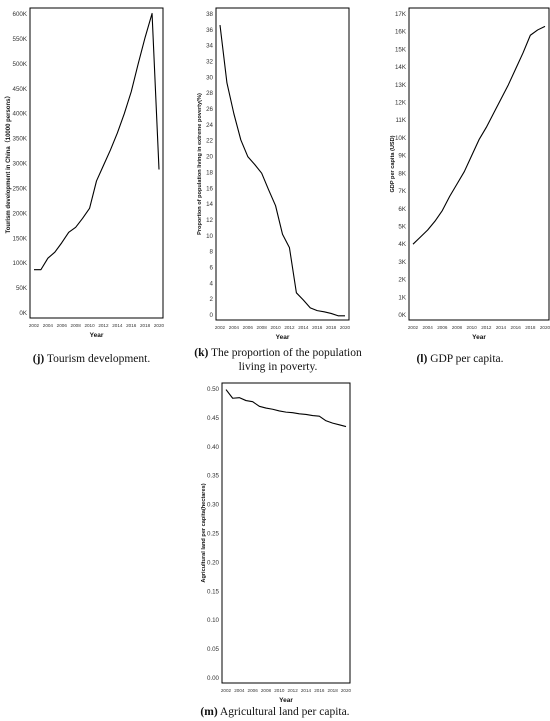 This screenshot has width=550, height=721. I want to click on y-tick-label-l: 9K, so click(402, 156).